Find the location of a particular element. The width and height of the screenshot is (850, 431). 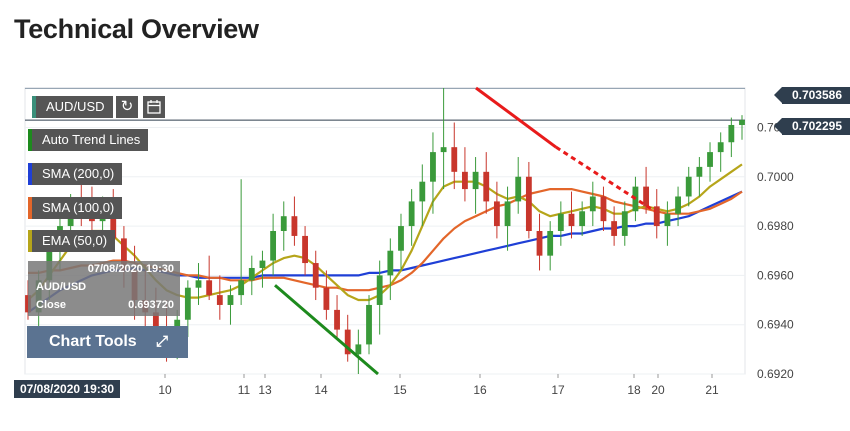

x-tick-label: 16 is located at coordinates (480, 390).